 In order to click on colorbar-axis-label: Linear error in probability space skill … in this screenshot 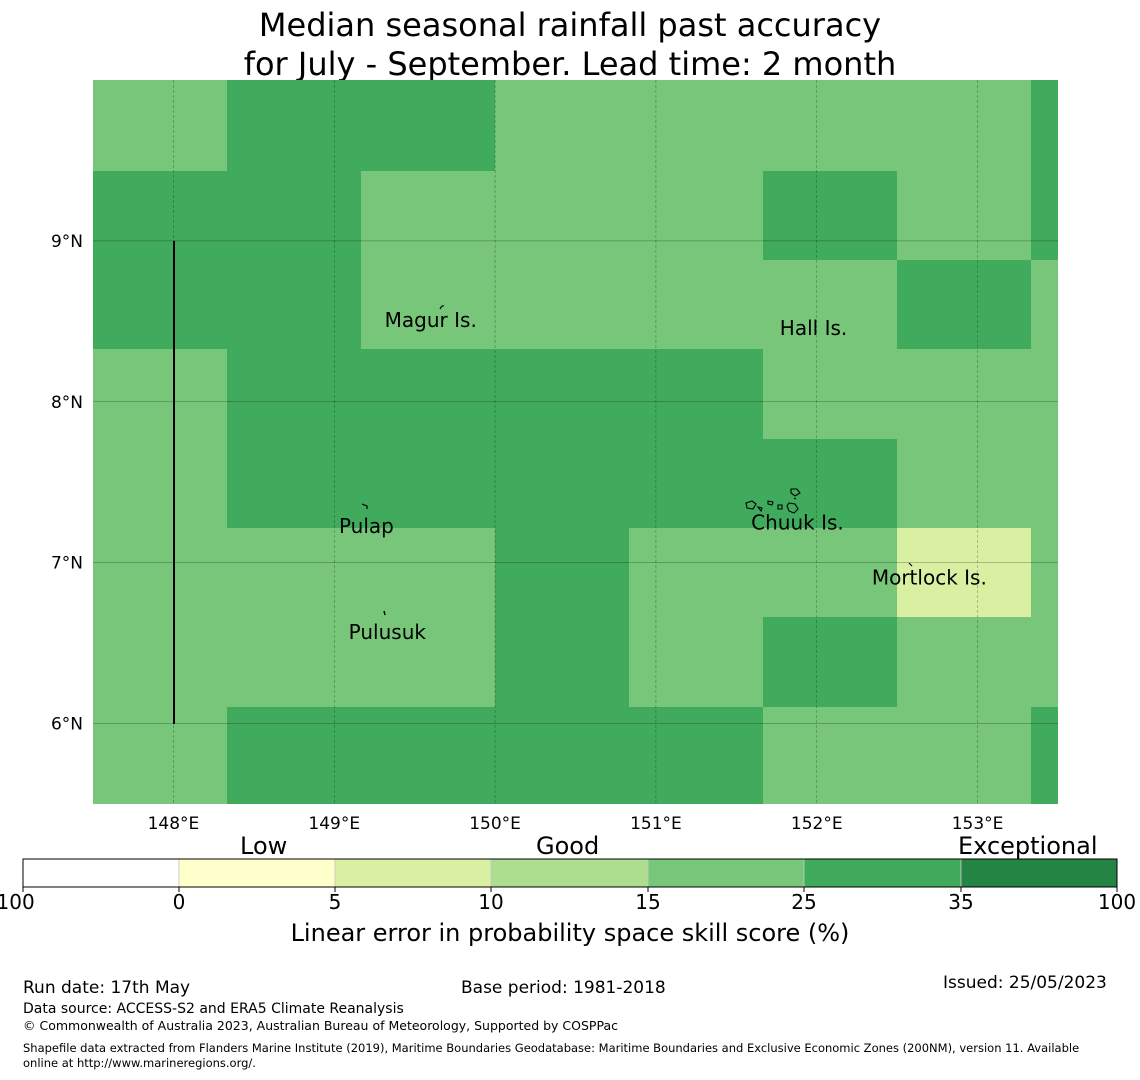, I will do `click(570, 933)`.